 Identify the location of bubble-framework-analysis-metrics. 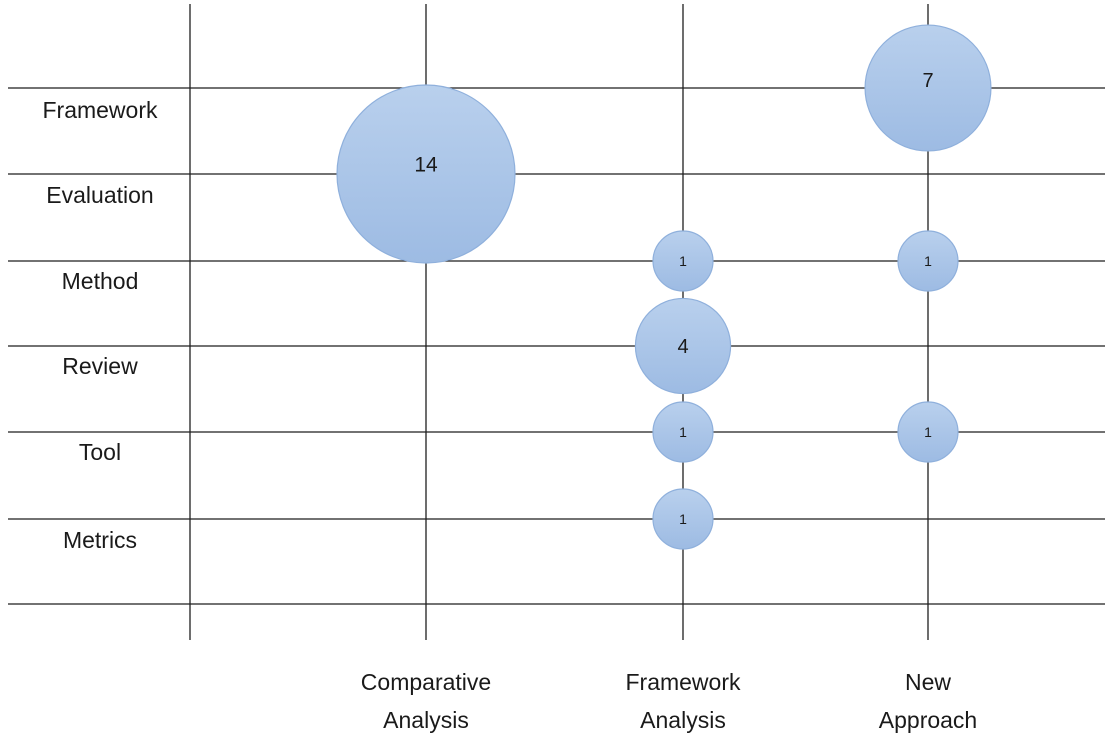
(683, 519).